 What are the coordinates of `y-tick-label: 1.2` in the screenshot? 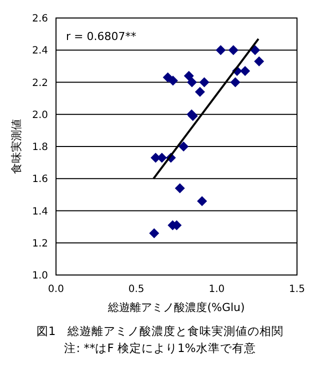 It's located at (40, 244).